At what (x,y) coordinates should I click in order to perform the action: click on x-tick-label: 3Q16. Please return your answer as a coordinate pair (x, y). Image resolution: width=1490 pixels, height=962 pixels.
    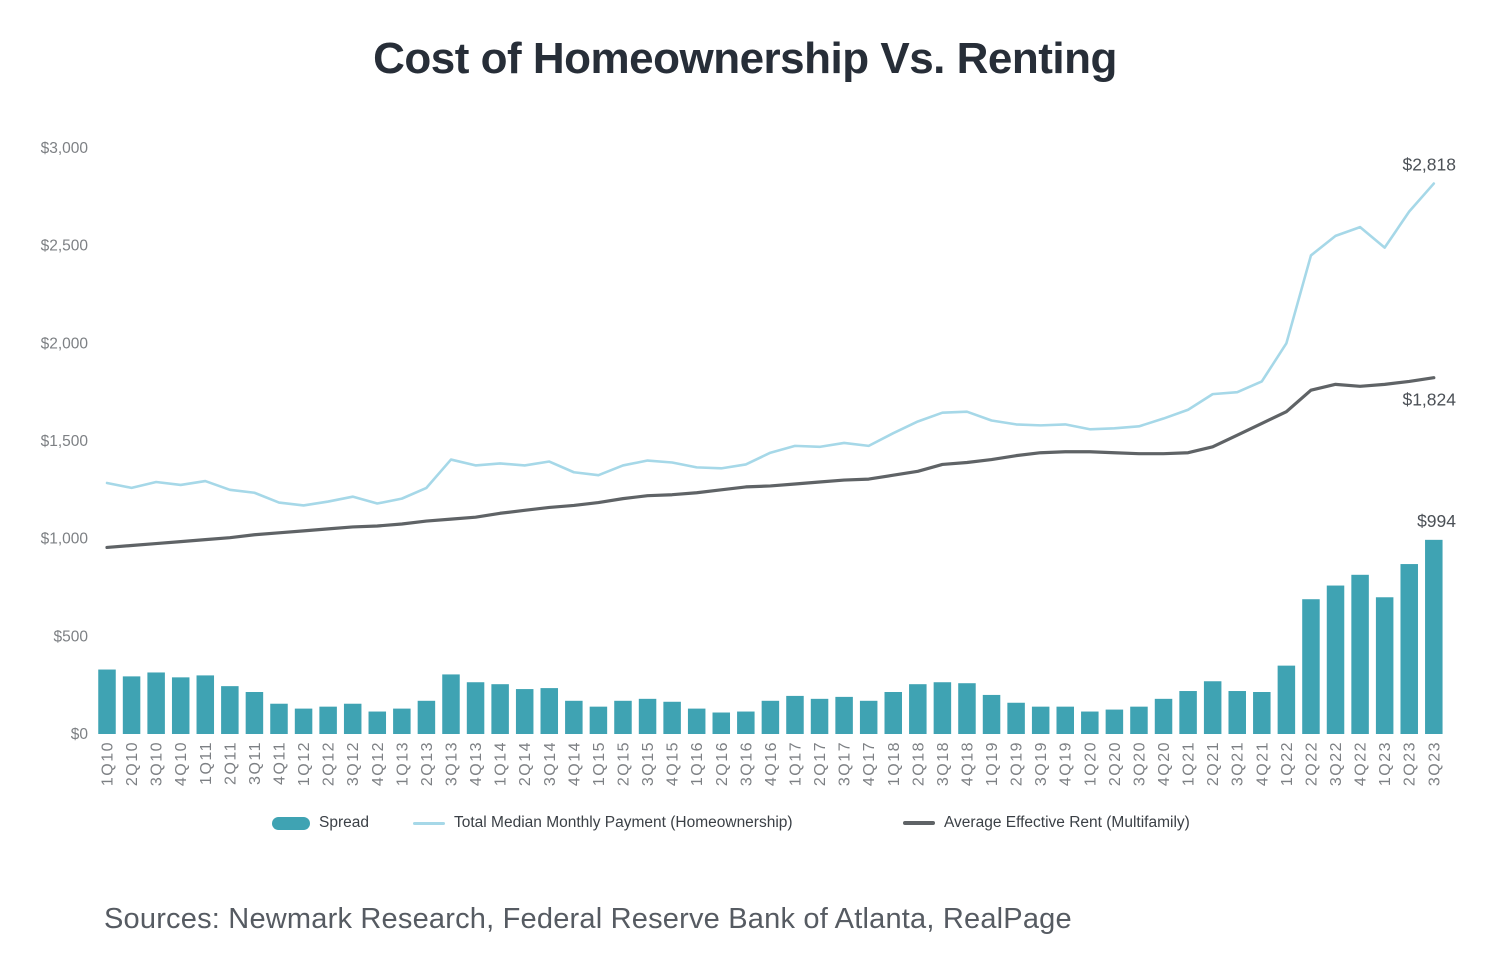
    Looking at the image, I should click on (746, 763).